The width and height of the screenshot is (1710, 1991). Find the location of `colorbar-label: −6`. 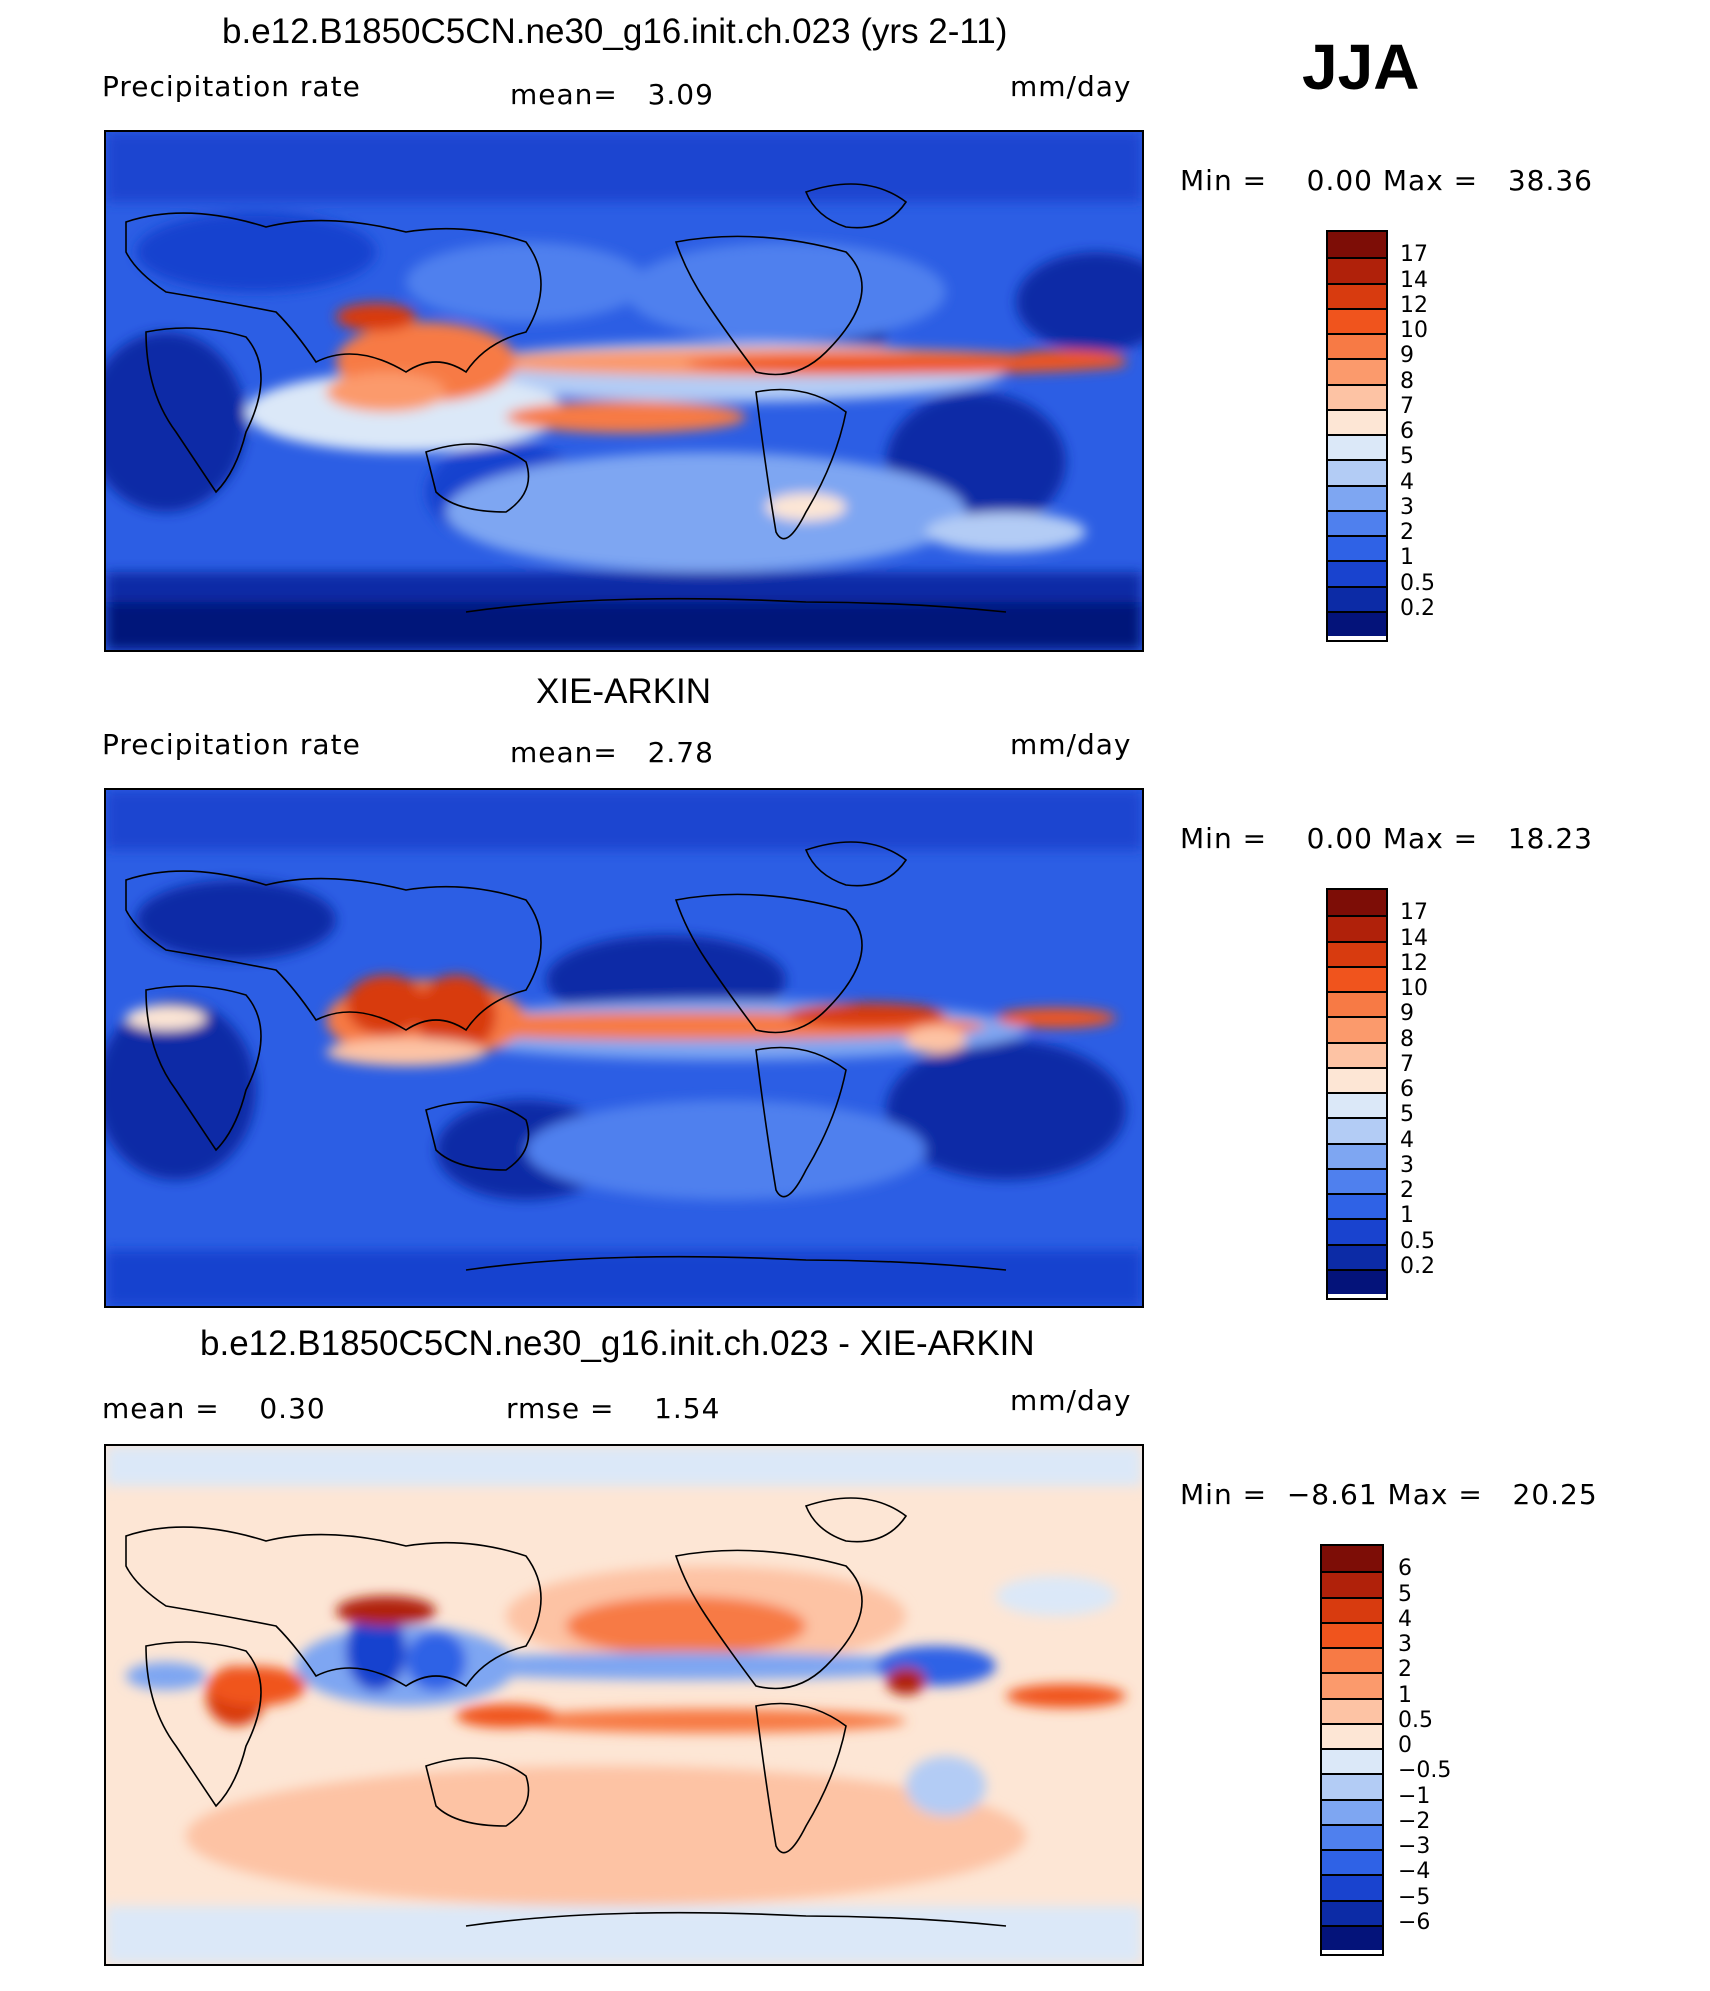

colorbar-label: −6 is located at coordinates (1414, 1922).